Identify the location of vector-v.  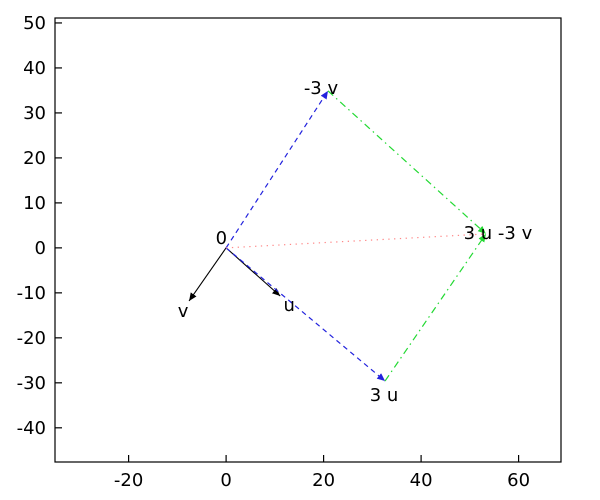
(207, 274).